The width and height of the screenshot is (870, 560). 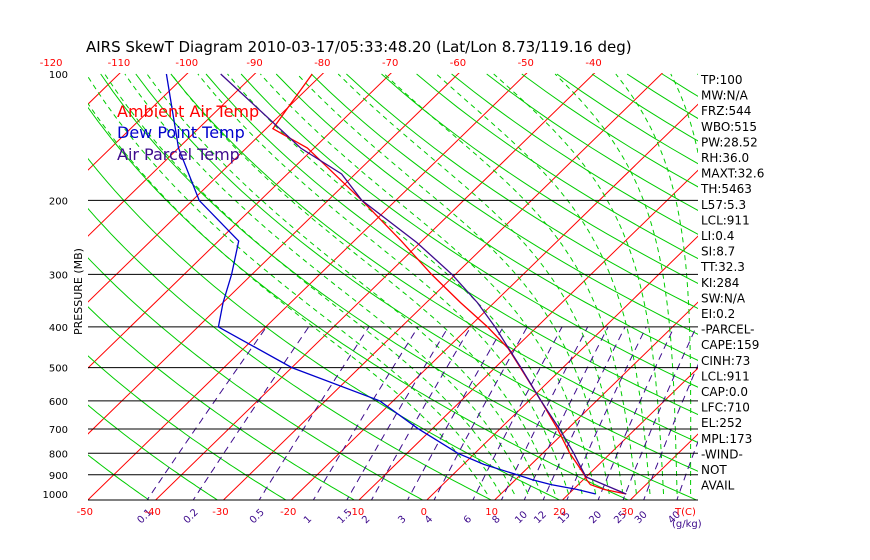 What do you see at coordinates (458, 63) in the screenshot?
I see `top-temp-tick-label: -60` at bounding box center [458, 63].